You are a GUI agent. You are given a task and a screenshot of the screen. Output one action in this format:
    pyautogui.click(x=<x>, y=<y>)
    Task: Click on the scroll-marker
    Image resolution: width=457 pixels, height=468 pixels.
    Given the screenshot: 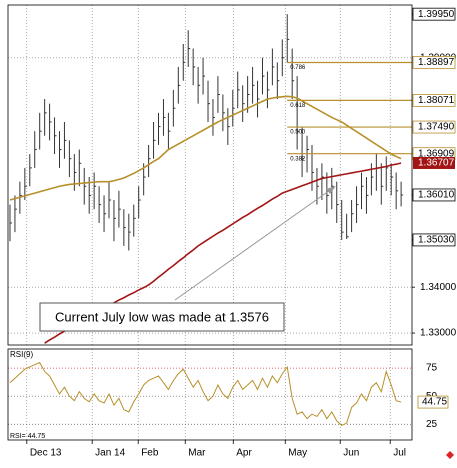 What is the action you would take?
    pyautogui.click(x=450, y=455)
    